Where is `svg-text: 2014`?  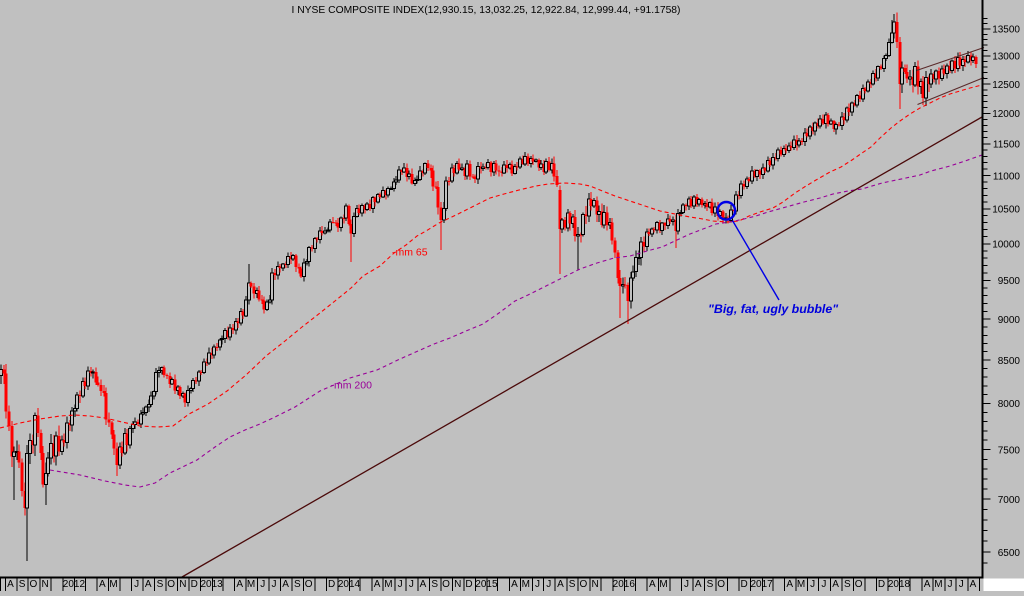
svg-text: 2014 is located at coordinates (349, 584).